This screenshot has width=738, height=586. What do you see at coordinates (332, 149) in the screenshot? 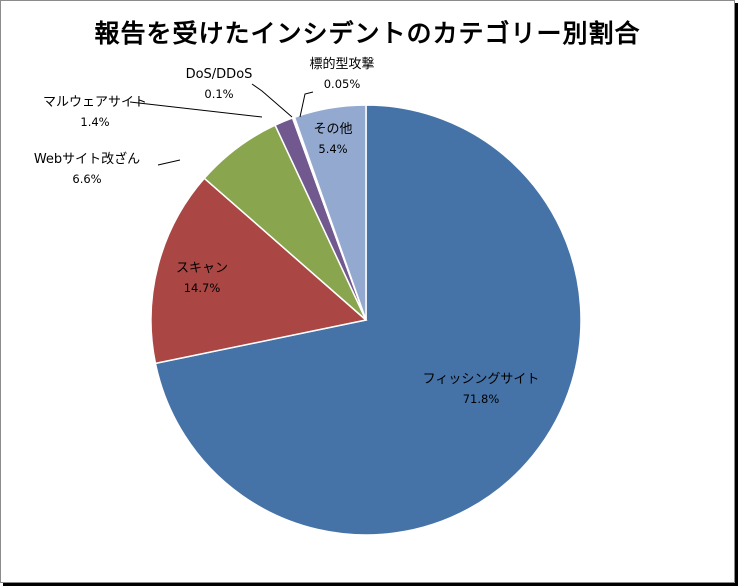
I see `slice-percent: 5.4%` at bounding box center [332, 149].